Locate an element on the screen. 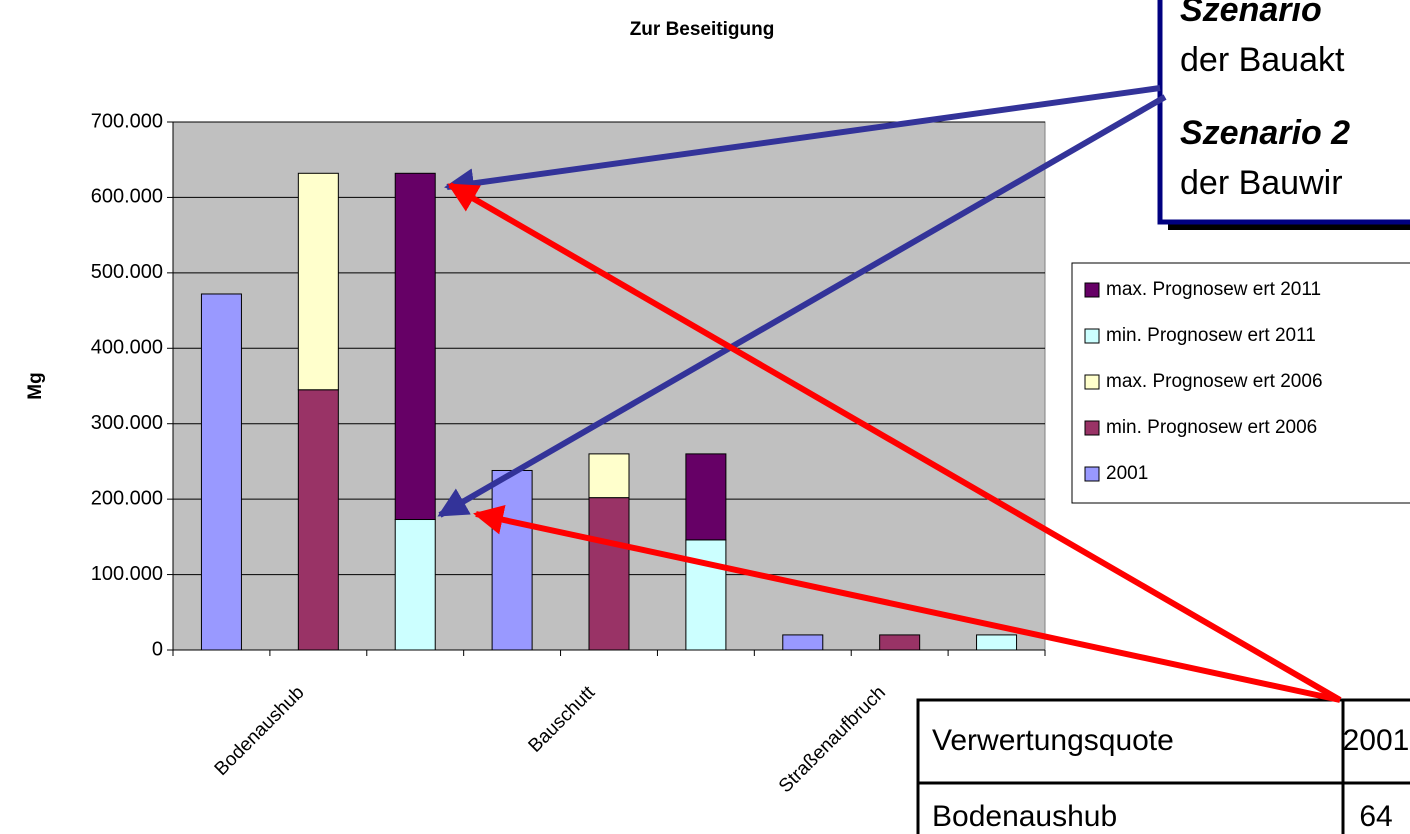 The image size is (1410, 834). annotation-text: Szenario 2 is located at coordinates (1265, 133).